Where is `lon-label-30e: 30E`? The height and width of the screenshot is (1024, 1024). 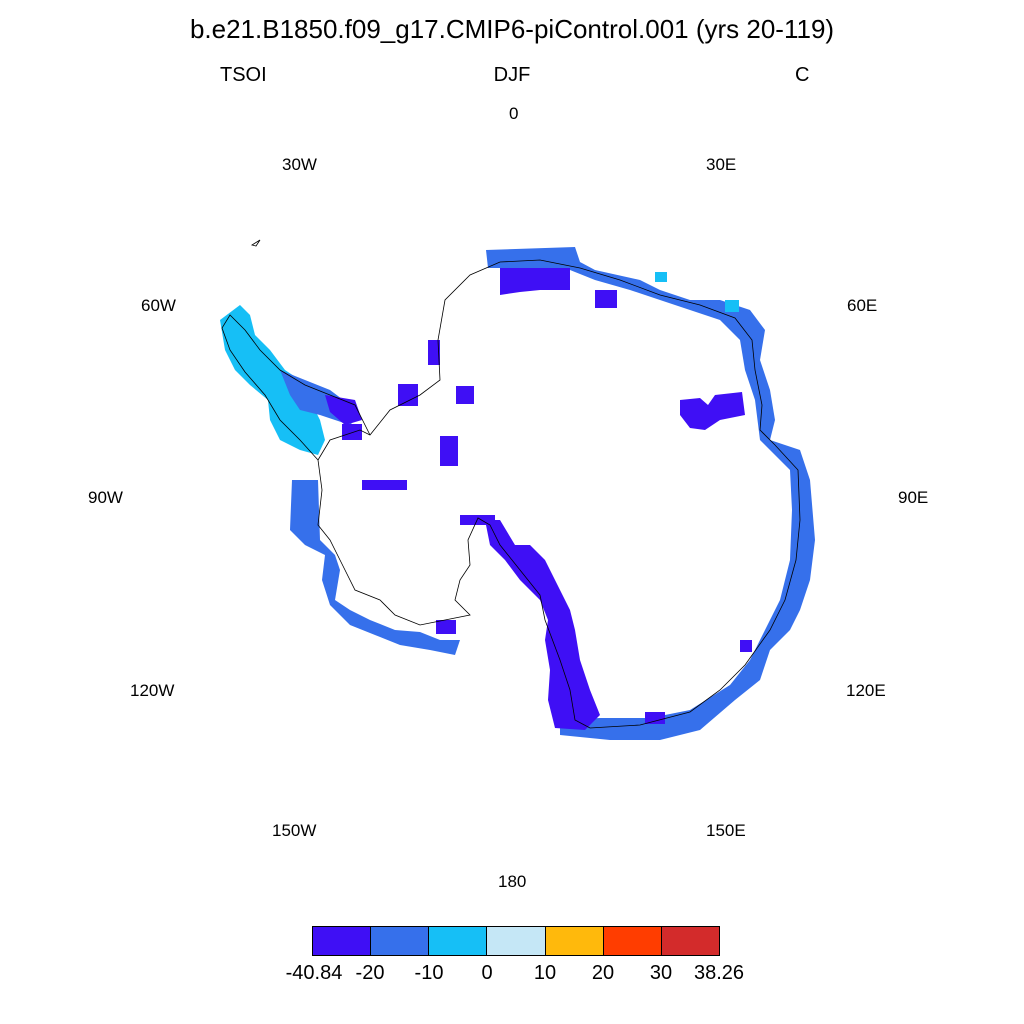
lon-label-30e: 30E is located at coordinates (721, 164).